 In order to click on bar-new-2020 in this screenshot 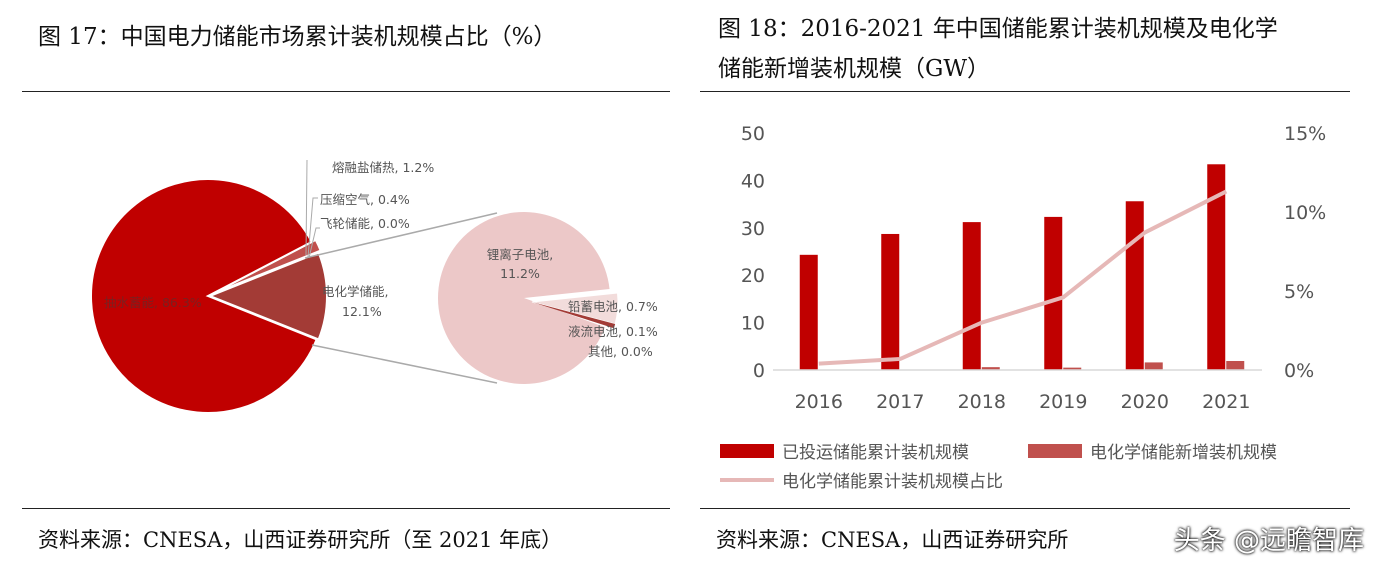, I will do `click(1153, 366)`.